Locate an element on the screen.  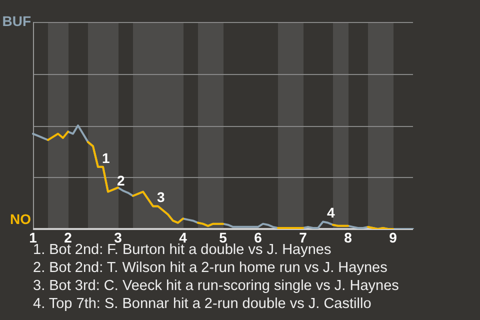
x-tick-label: 9 is located at coordinates (393, 237).